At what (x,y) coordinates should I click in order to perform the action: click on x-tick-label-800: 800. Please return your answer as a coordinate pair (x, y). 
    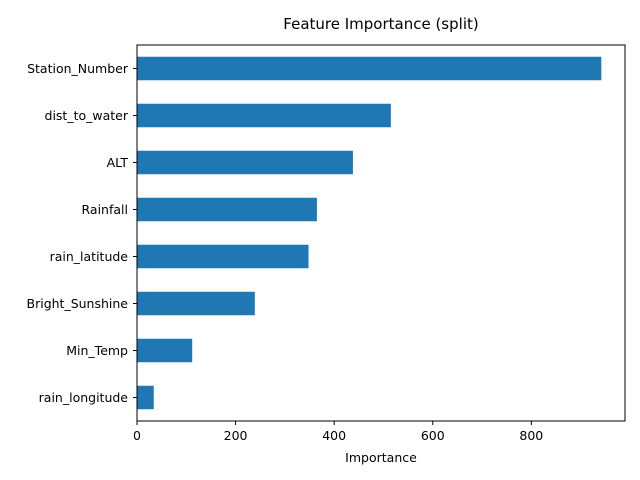
    Looking at the image, I should click on (531, 435).